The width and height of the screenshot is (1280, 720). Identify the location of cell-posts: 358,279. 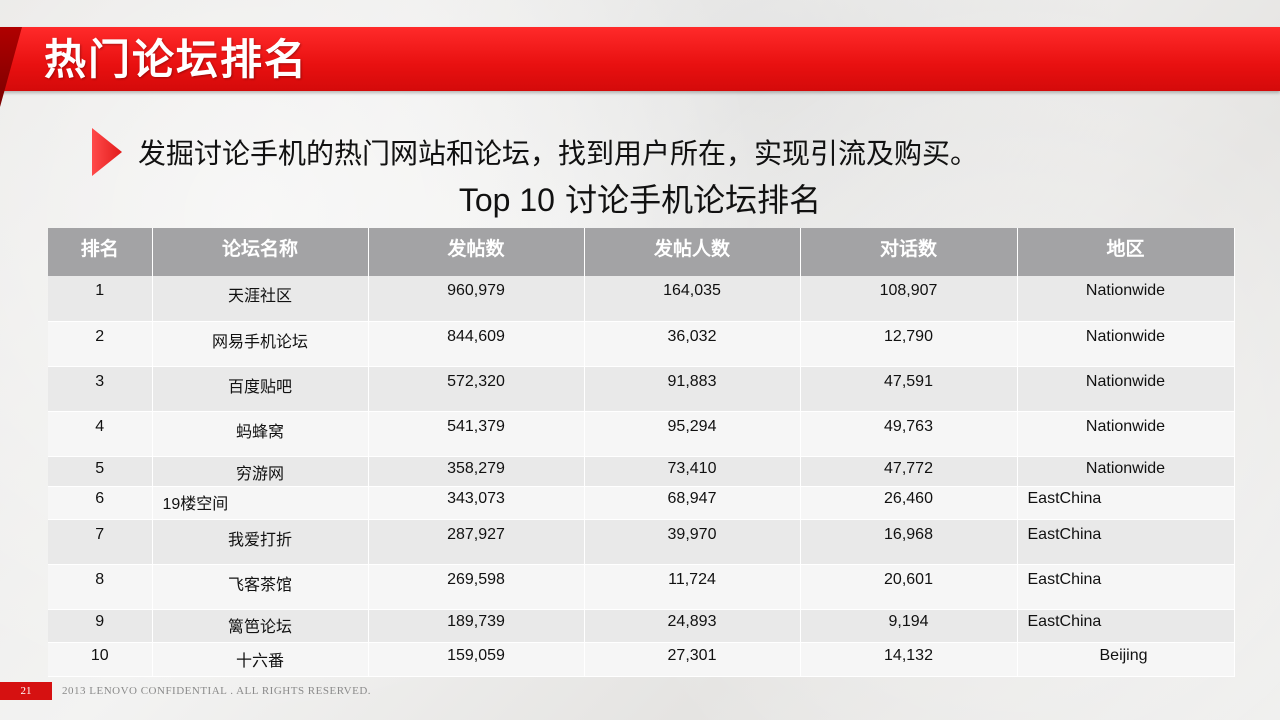
(476, 471).